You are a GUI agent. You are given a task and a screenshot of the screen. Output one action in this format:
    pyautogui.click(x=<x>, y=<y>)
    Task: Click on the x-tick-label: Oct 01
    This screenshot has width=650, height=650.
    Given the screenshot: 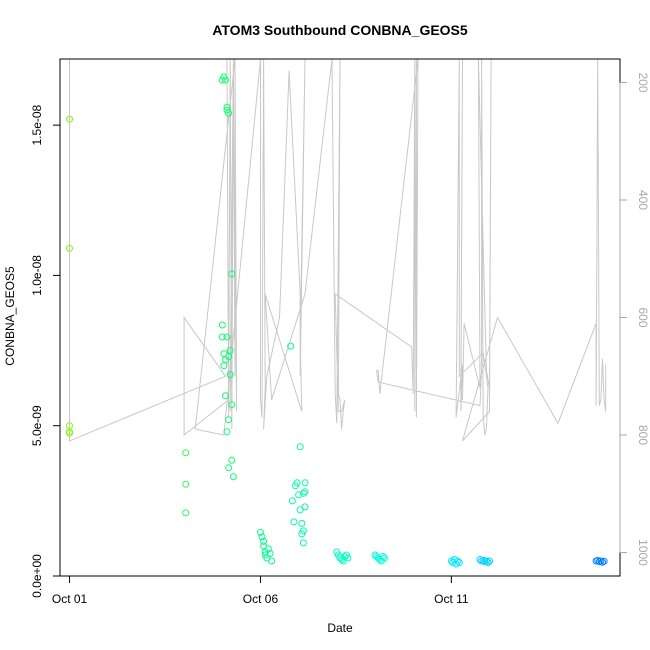 What is the action you would take?
    pyautogui.click(x=70, y=599)
    